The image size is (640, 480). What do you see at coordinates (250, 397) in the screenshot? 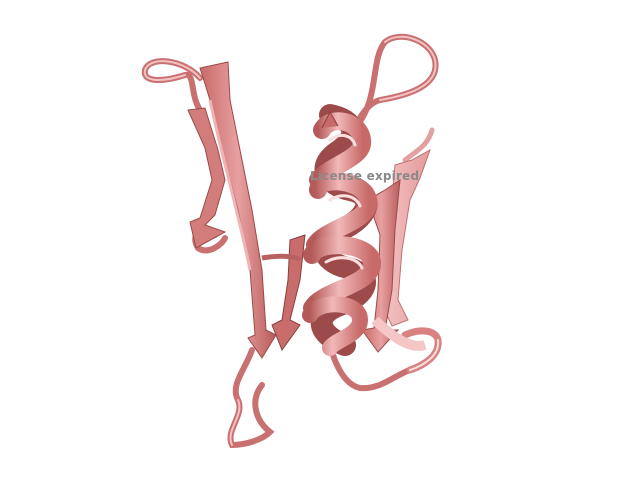
I see `bottom-loop` at bounding box center [250, 397].